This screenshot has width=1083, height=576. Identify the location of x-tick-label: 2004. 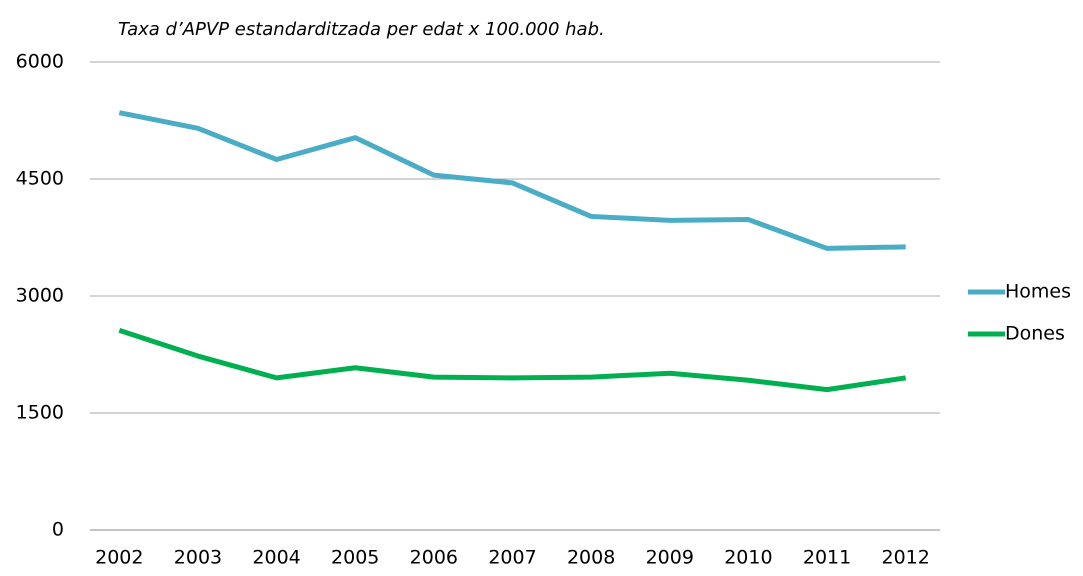
(276, 558).